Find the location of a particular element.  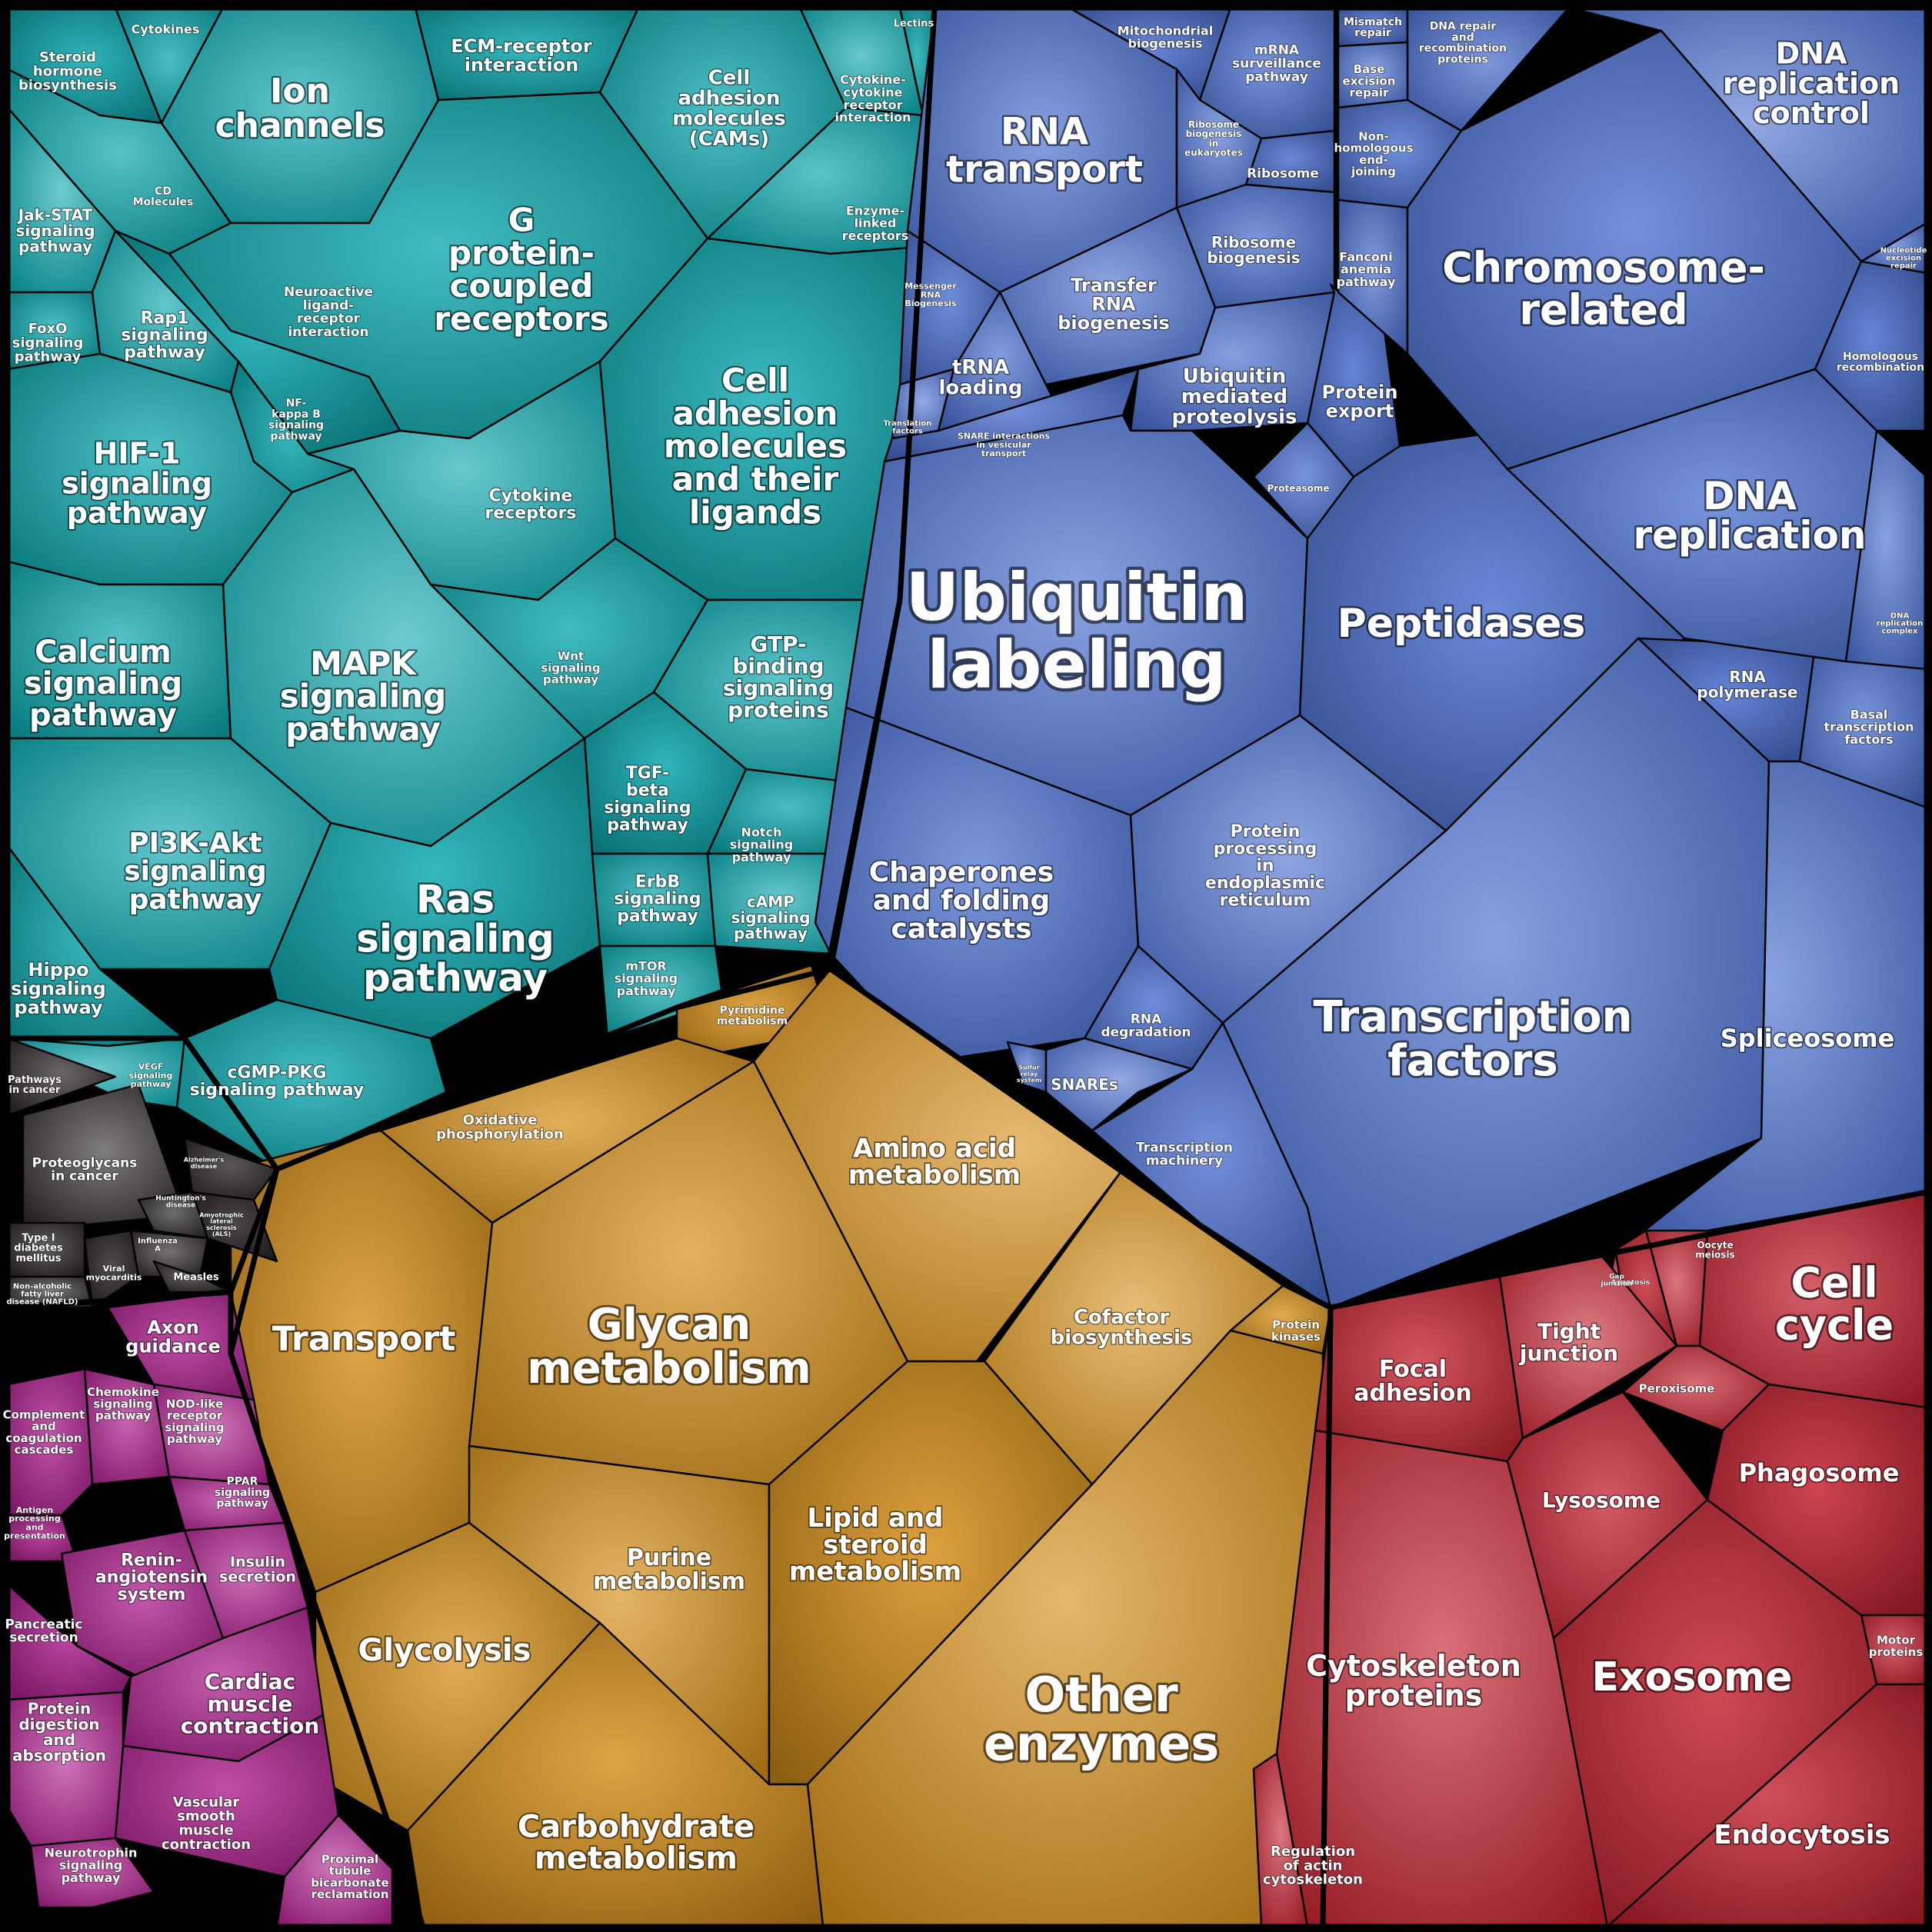

label-phagosome: Phagosome is located at coordinates (1819, 1472).